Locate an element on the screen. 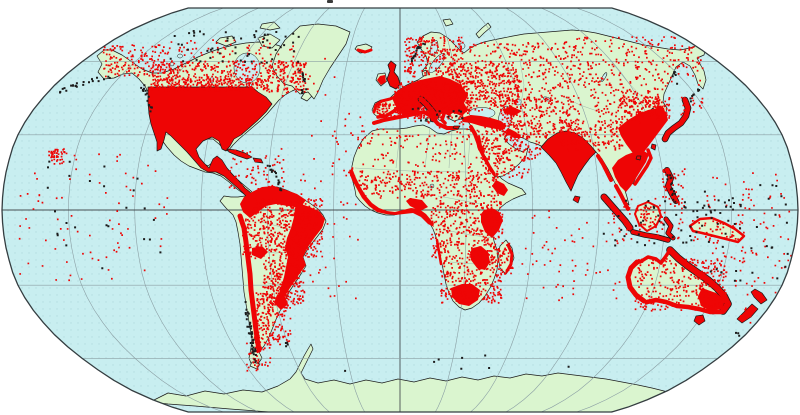 Image resolution: width=800 pixels, height=415 pixels. lake-gulf-of-bothnia is located at coordinates (434, 48).